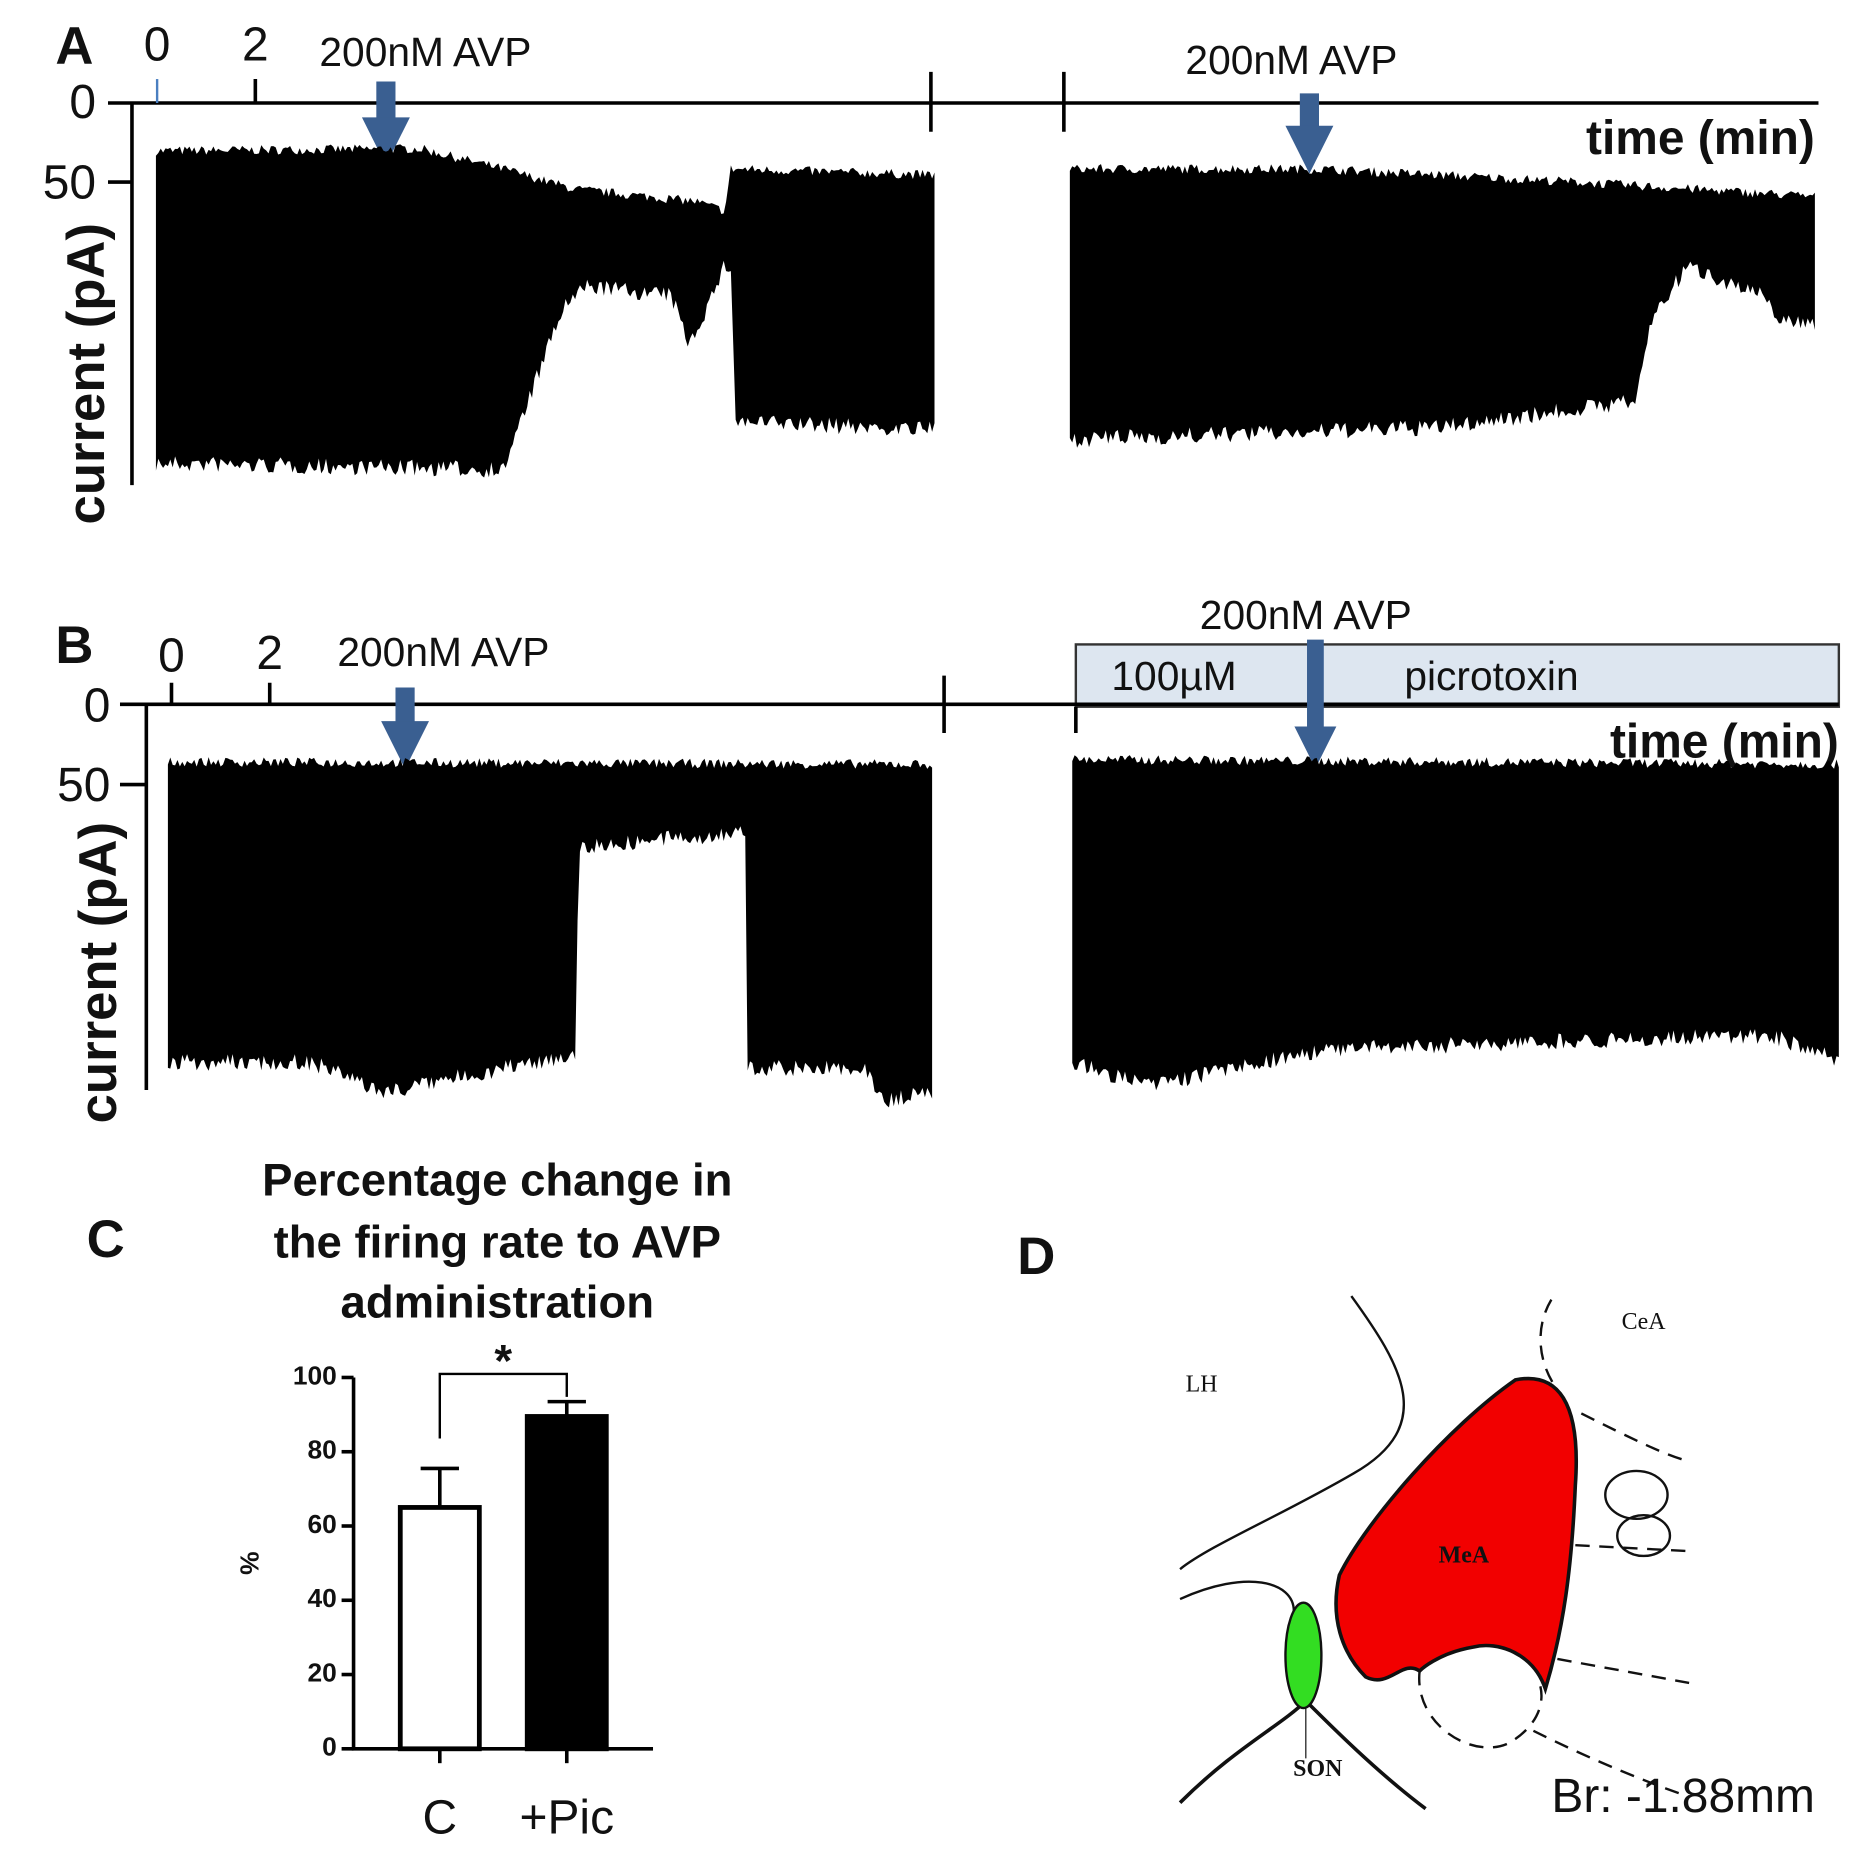  I want to click on bath-label: picrotoxin, so click(1491, 676).